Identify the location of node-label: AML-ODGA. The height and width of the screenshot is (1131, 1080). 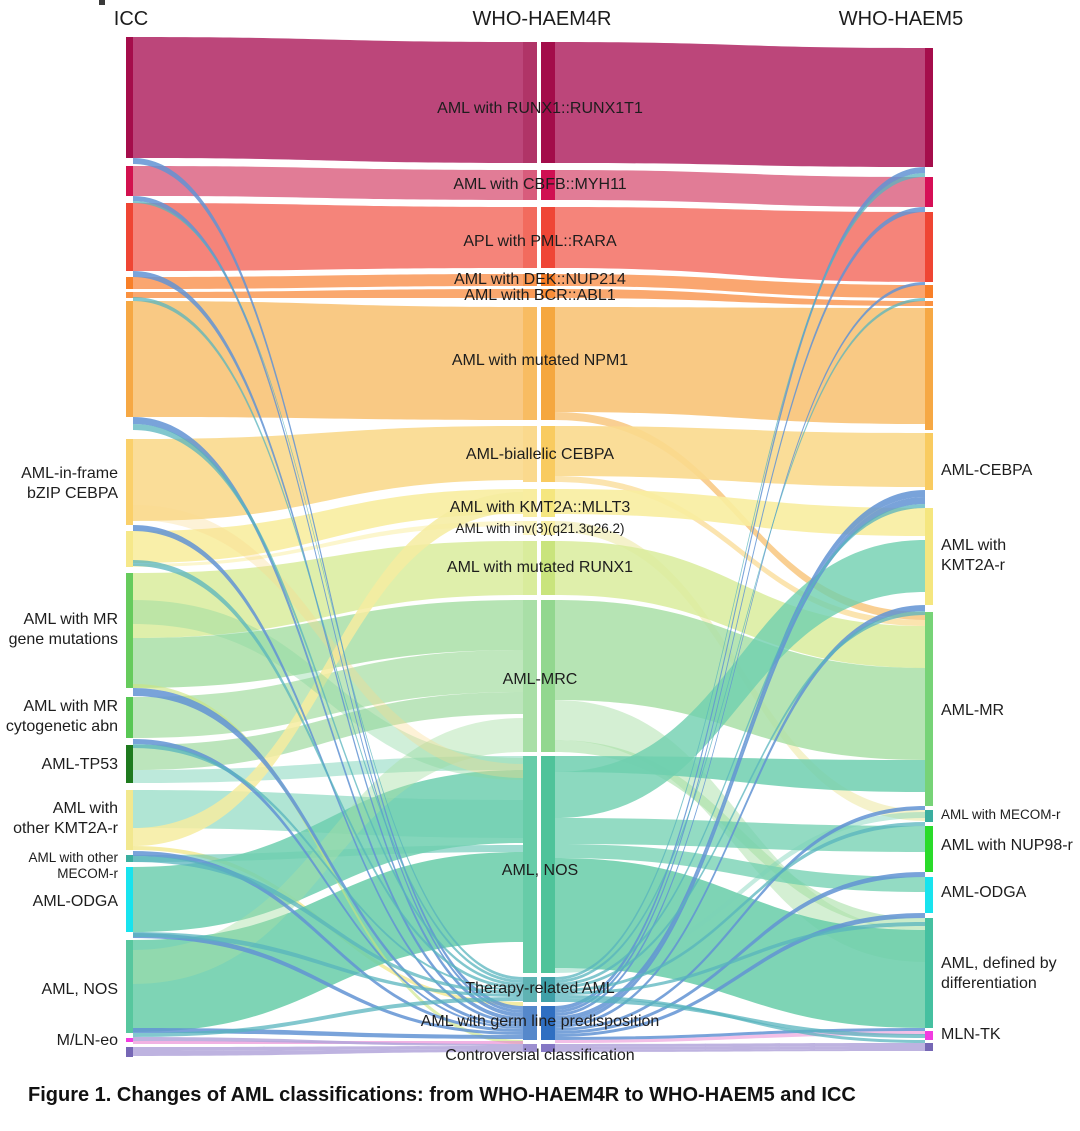
(984, 892).